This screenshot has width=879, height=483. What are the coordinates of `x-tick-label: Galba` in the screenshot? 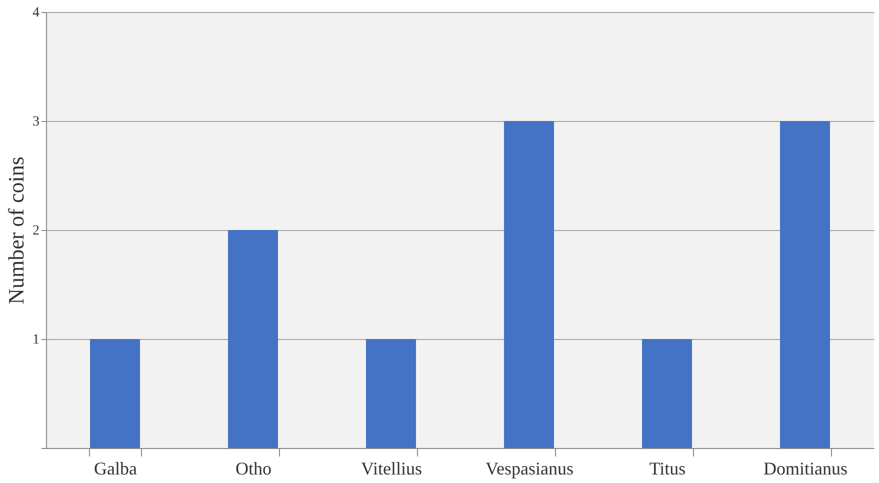 It's located at (115, 468).